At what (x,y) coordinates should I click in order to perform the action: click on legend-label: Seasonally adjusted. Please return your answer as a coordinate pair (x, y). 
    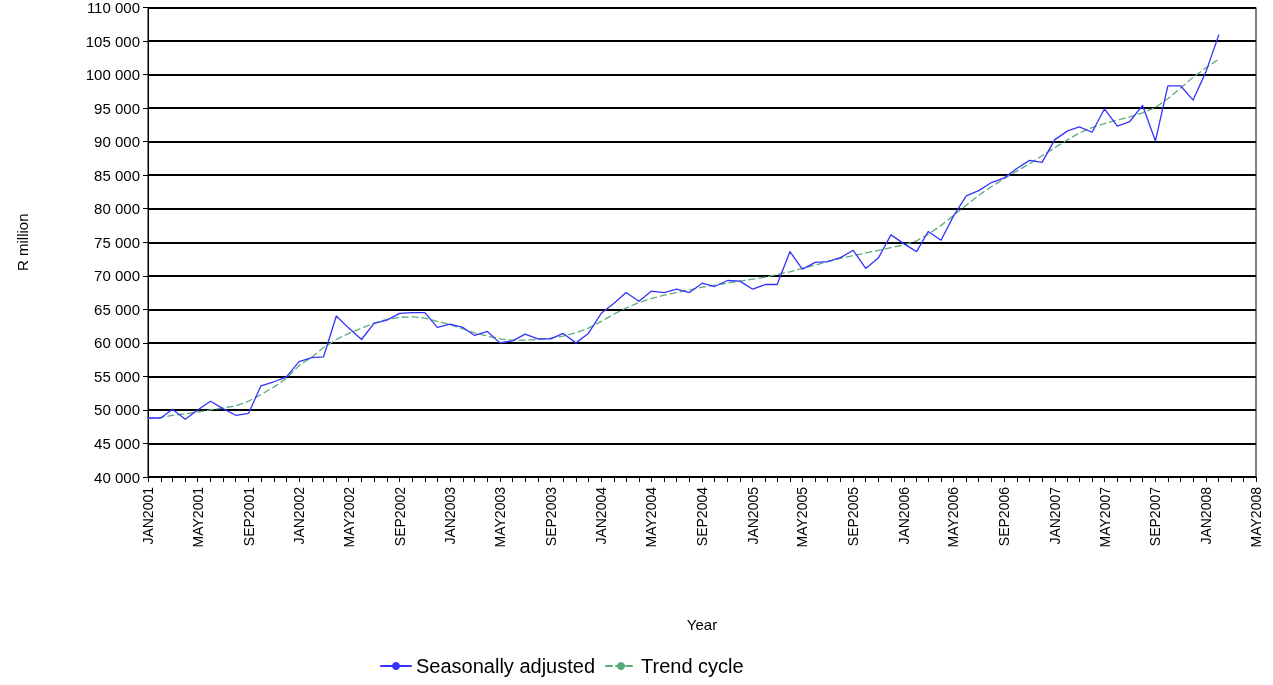
    Looking at the image, I should click on (506, 666).